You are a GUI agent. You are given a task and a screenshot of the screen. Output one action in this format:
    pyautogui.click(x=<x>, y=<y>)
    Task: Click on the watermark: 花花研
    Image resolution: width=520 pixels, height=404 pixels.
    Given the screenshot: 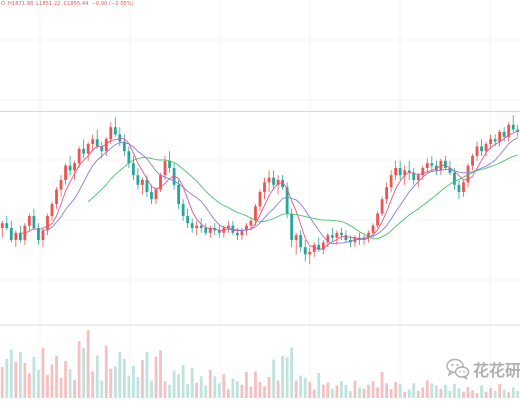 What is the action you would take?
    pyautogui.click(x=483, y=369)
    